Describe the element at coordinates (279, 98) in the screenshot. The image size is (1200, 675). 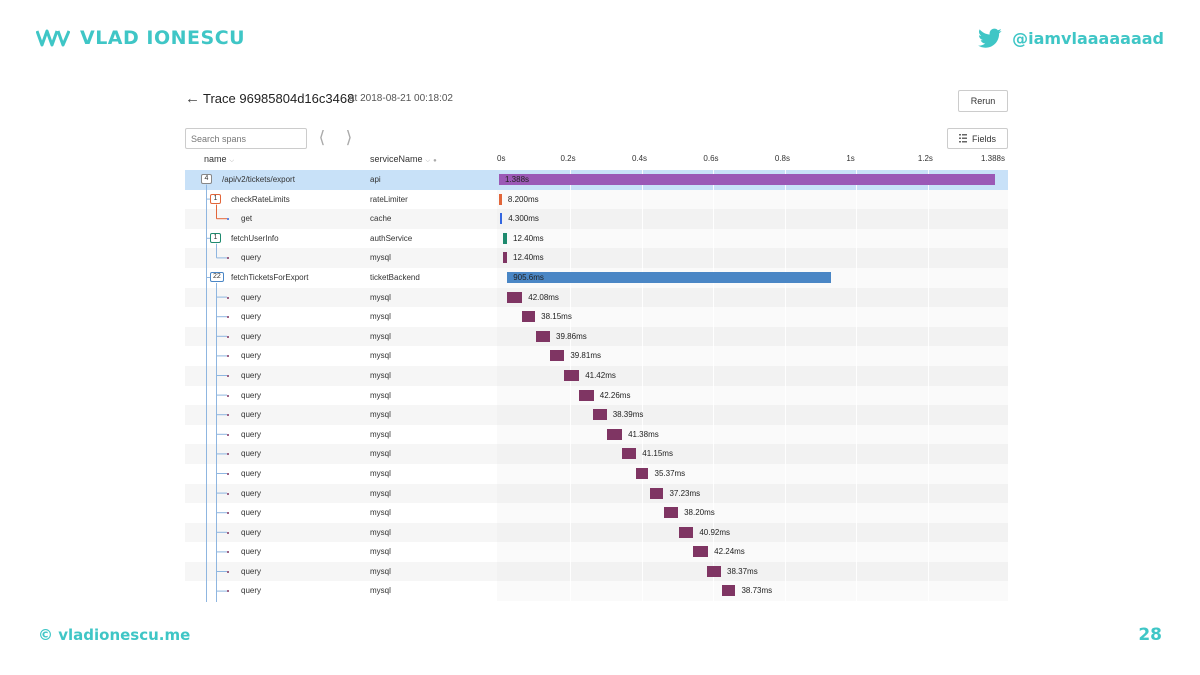
I see `trace-title: Trace 96985804d16c3468` at that location.